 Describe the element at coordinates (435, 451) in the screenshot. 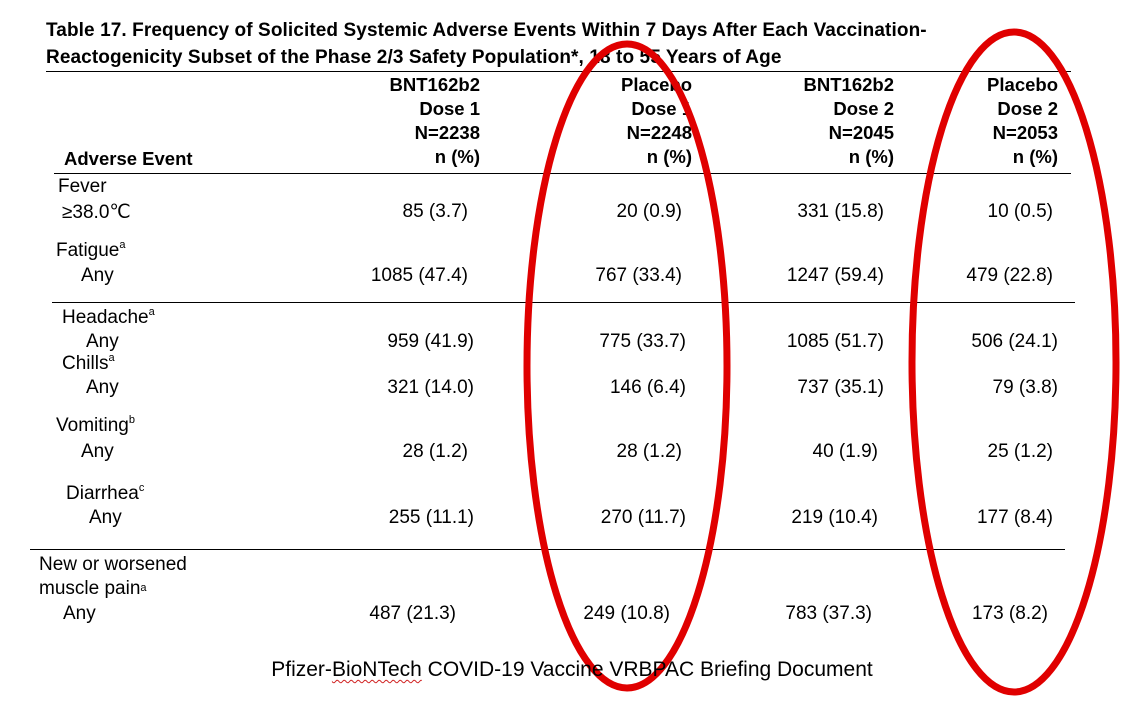

I see `cell-vomiting-col1: 28 (1.2)` at that location.